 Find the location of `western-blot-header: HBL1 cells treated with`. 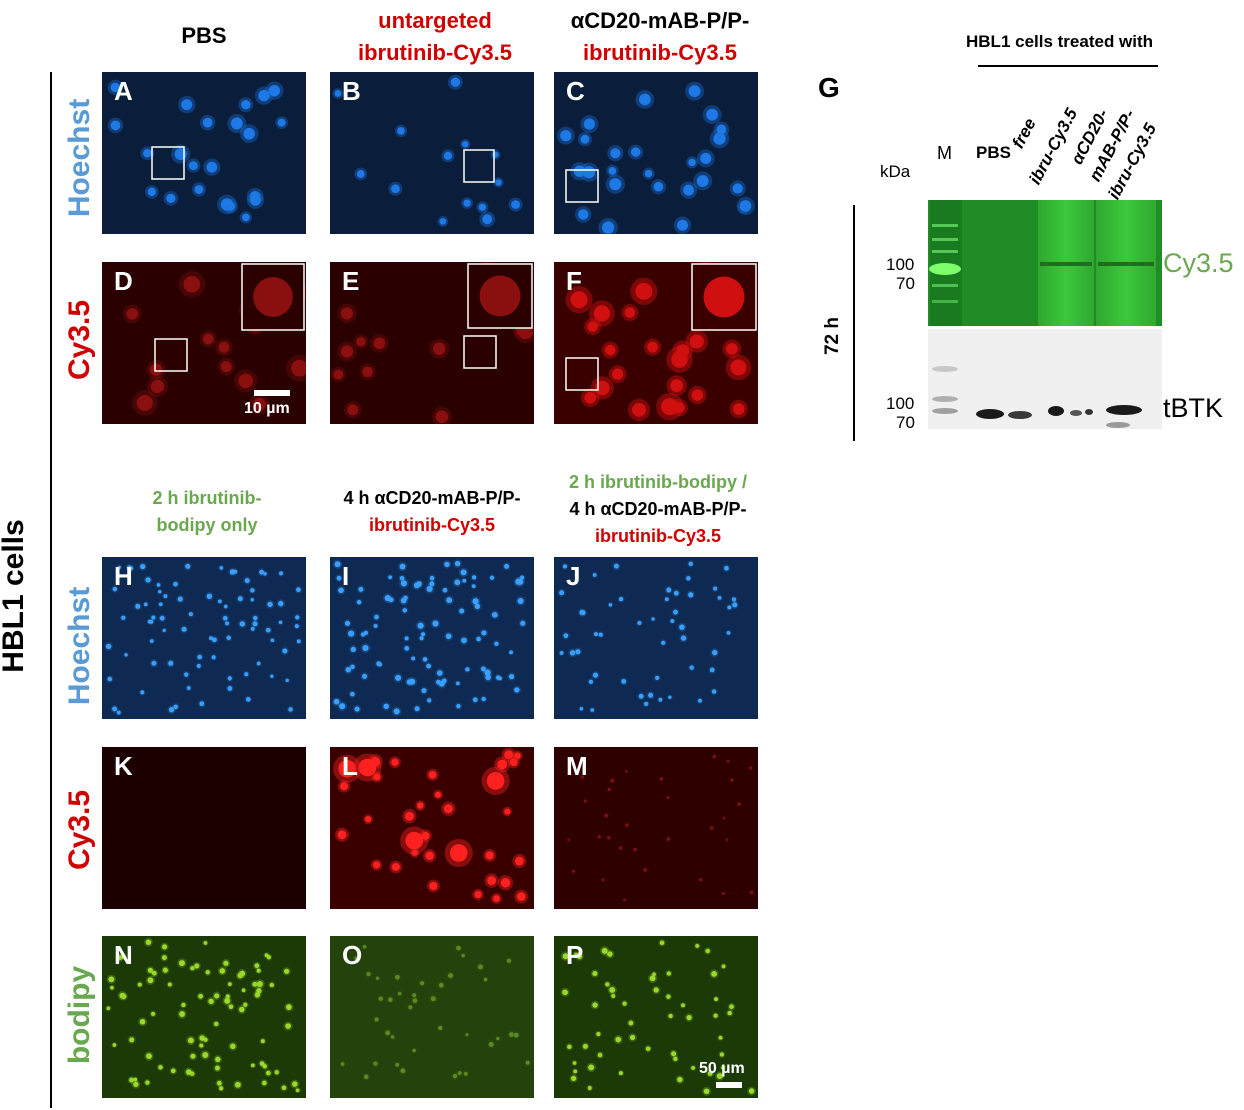

western-blot-header: HBL1 cells treated with is located at coordinates (1060, 41).